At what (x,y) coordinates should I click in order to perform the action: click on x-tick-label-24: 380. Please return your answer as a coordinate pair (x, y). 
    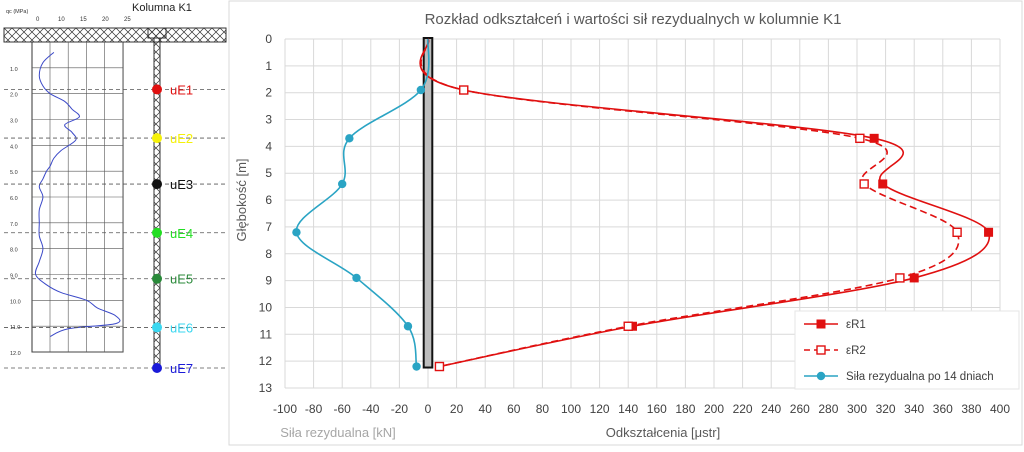
    Looking at the image, I should click on (971, 409).